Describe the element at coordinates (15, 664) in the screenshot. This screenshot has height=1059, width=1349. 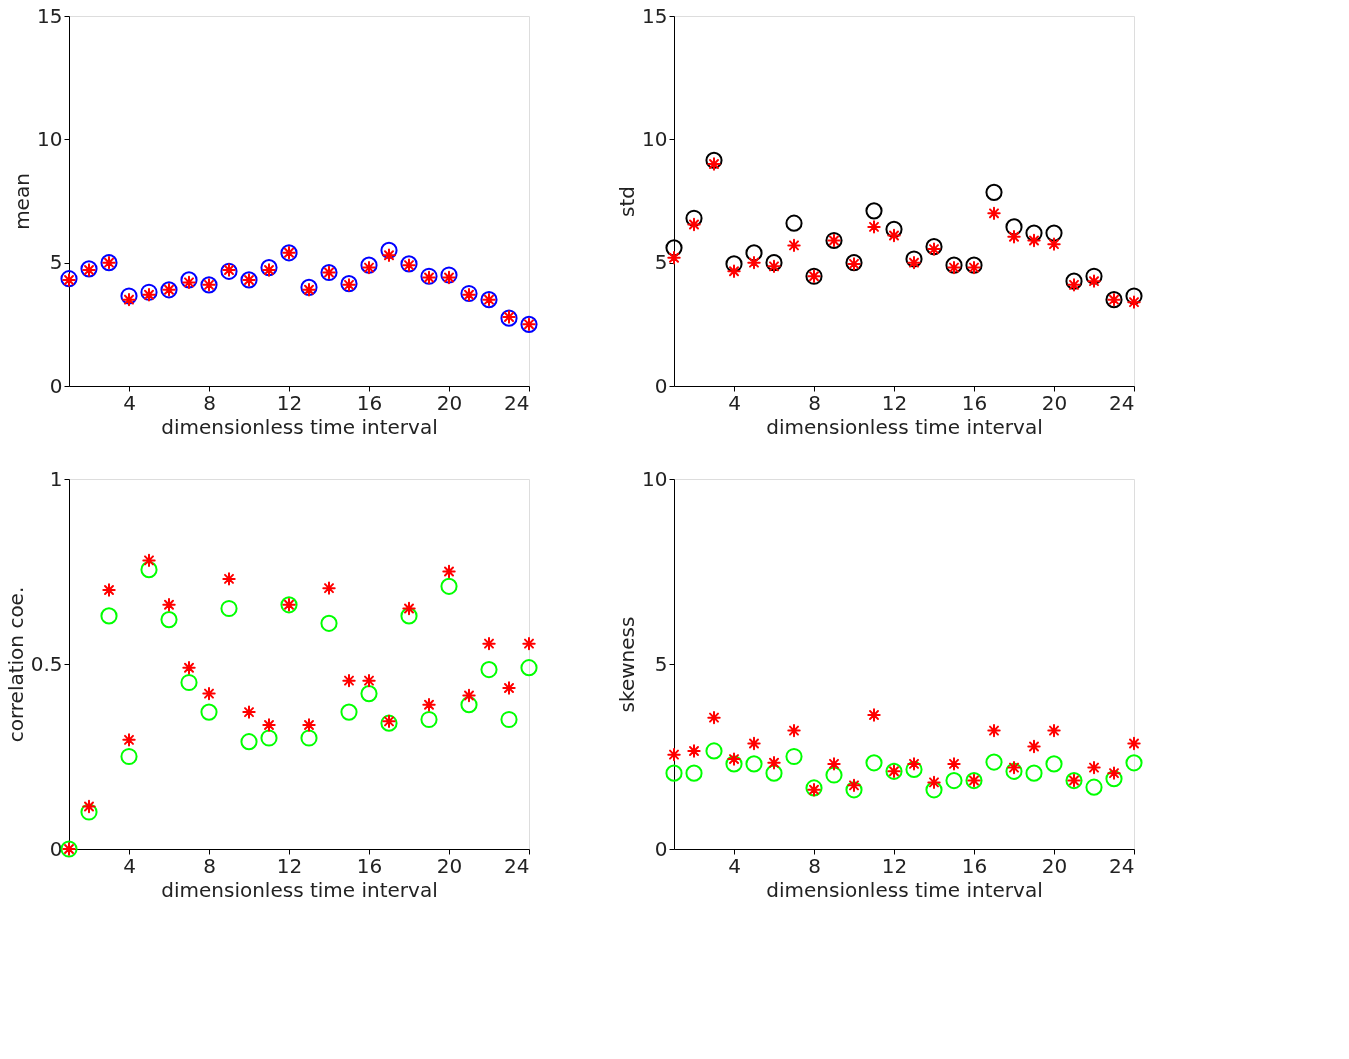
I see `y-axis-title: correlation coe.` at that location.